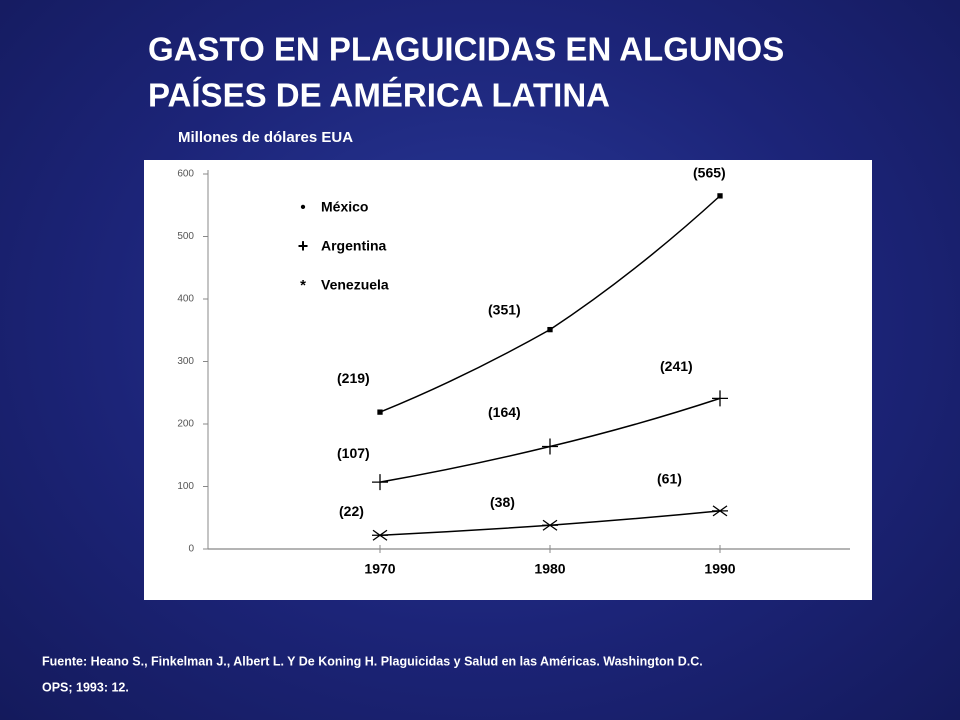 This screenshot has width=960, height=720. I want to click on data-label: (219), so click(353, 378).